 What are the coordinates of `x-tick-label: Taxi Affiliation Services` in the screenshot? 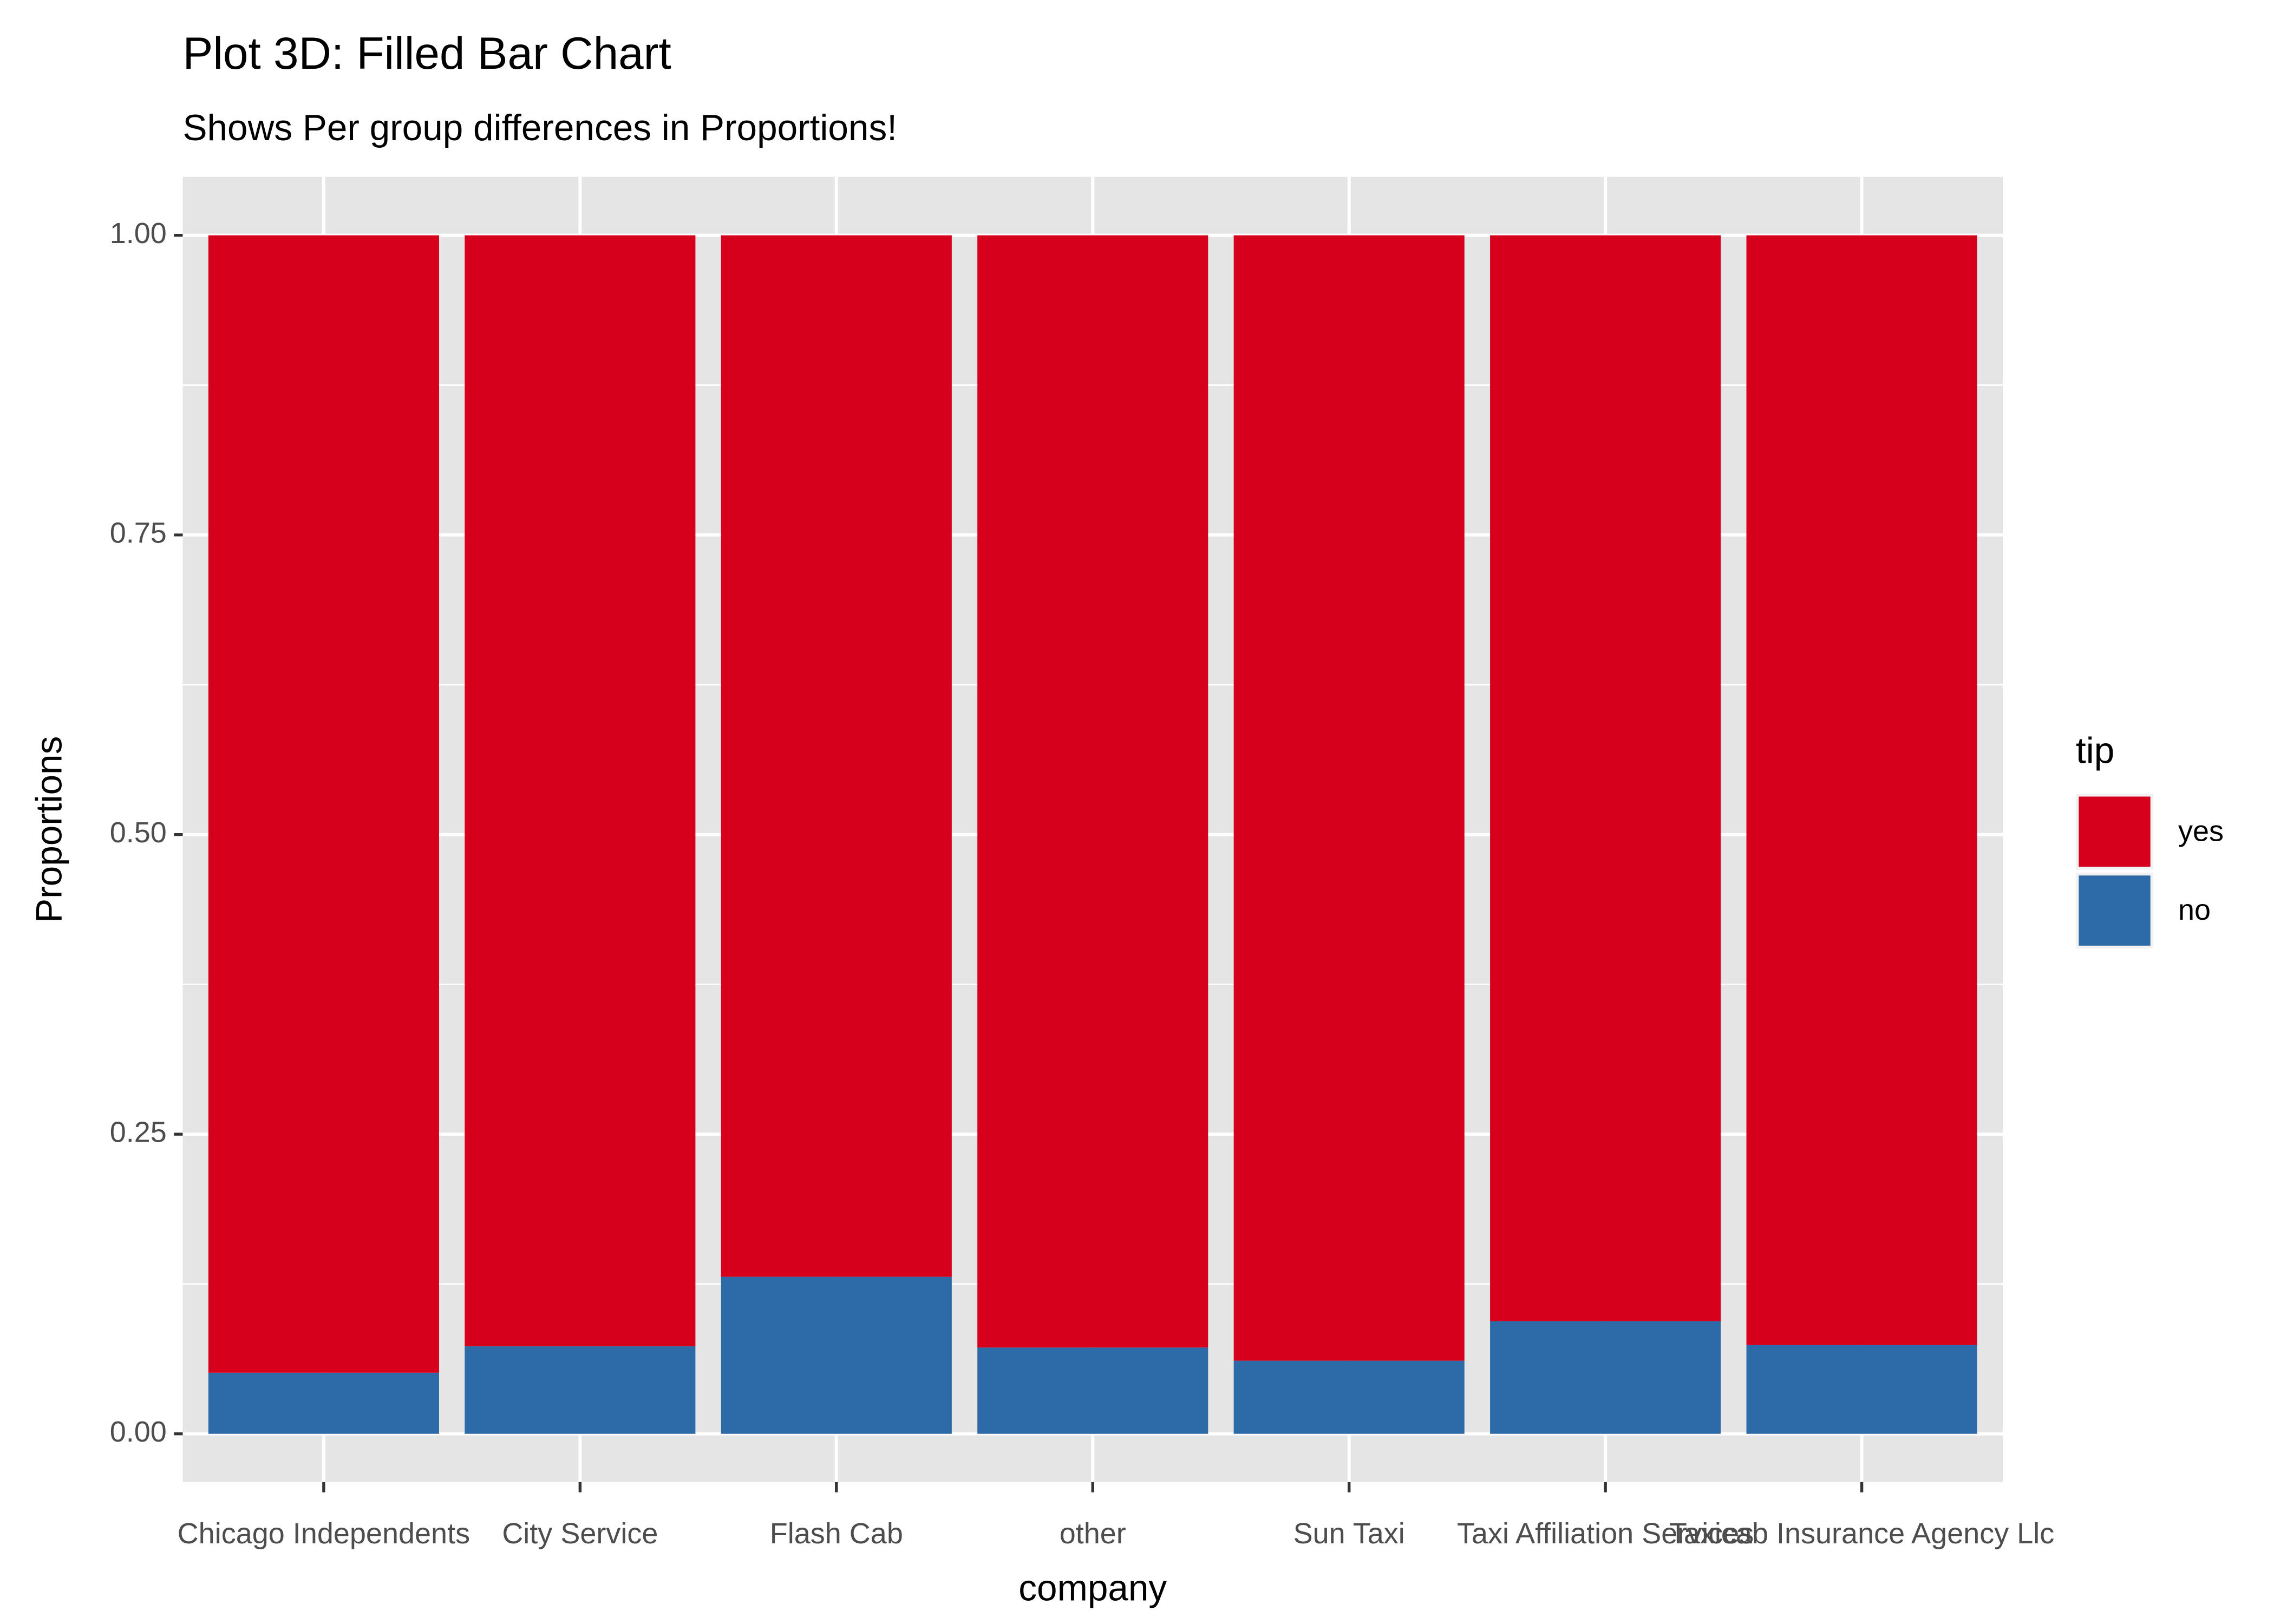 It's located at (1606, 1533).